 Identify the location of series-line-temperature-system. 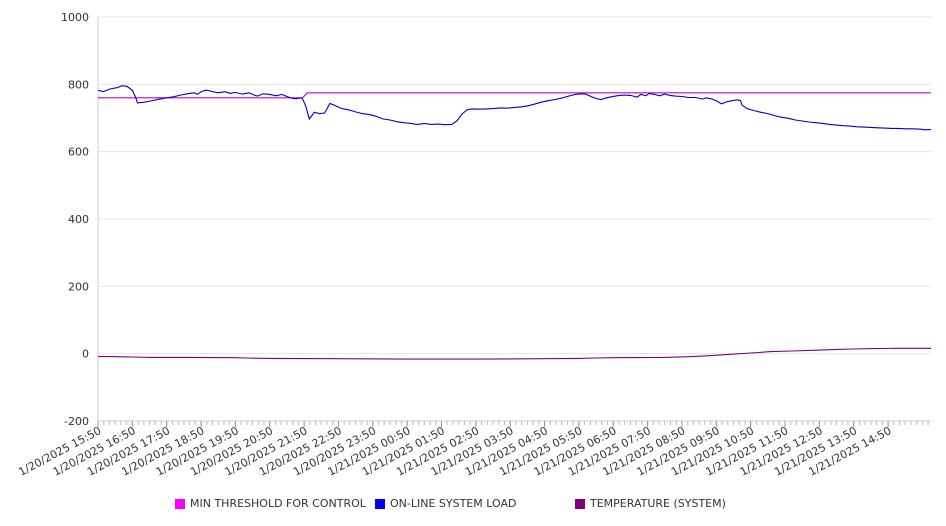
(514, 353).